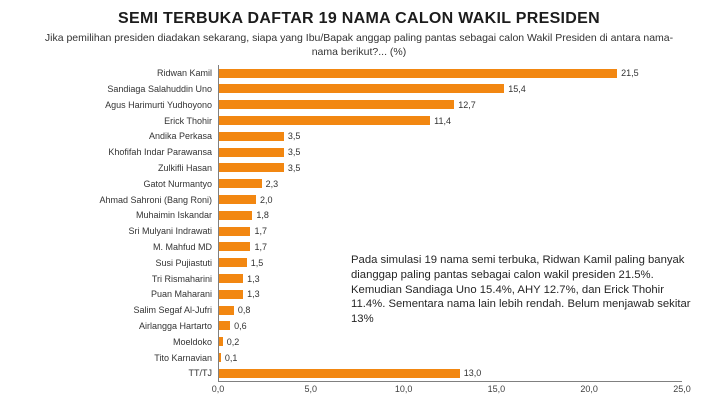 Image resolution: width=718 pixels, height=420 pixels. What do you see at coordinates (450, 215) in the screenshot?
I see `bar-row: 1,8` at bounding box center [450, 215].